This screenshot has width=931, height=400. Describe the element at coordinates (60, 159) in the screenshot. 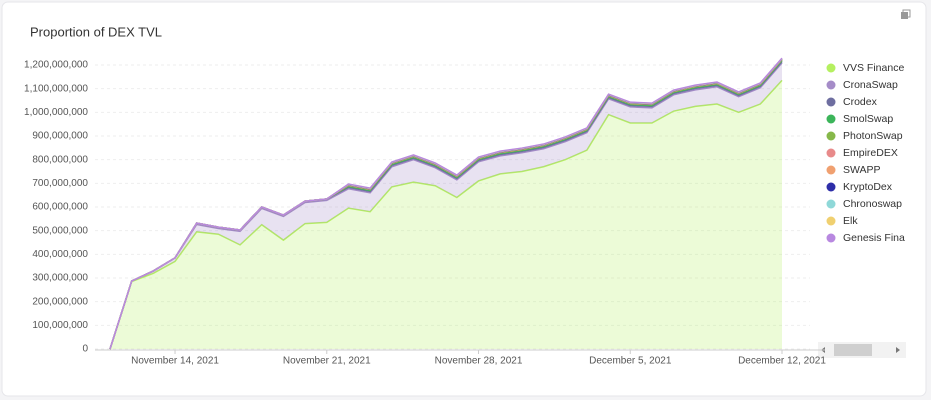

I see `y-tick-label: 800,000,000` at that location.